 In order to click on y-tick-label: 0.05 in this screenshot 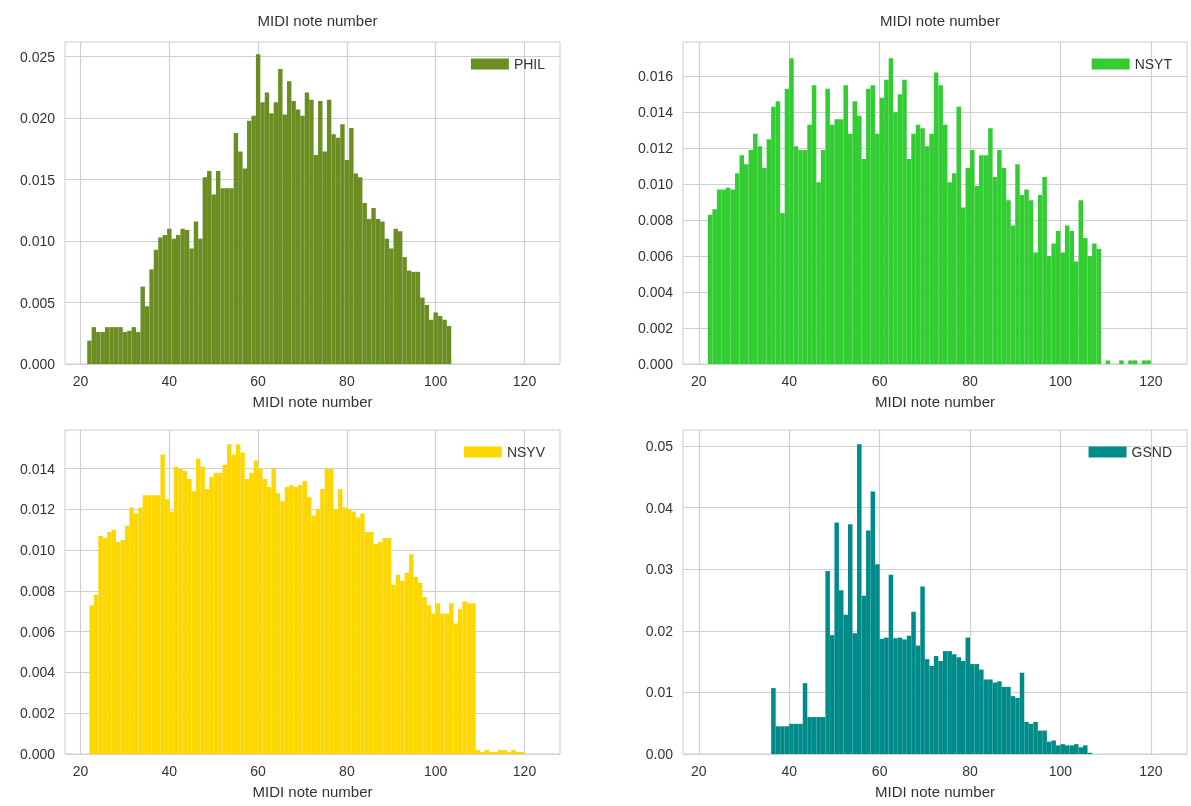, I will do `click(659, 446)`.